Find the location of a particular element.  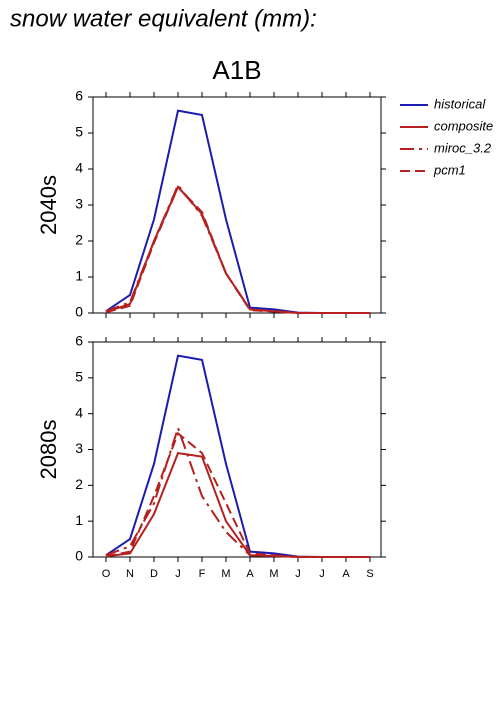

x-tick-label: S is located at coordinates (369, 574).